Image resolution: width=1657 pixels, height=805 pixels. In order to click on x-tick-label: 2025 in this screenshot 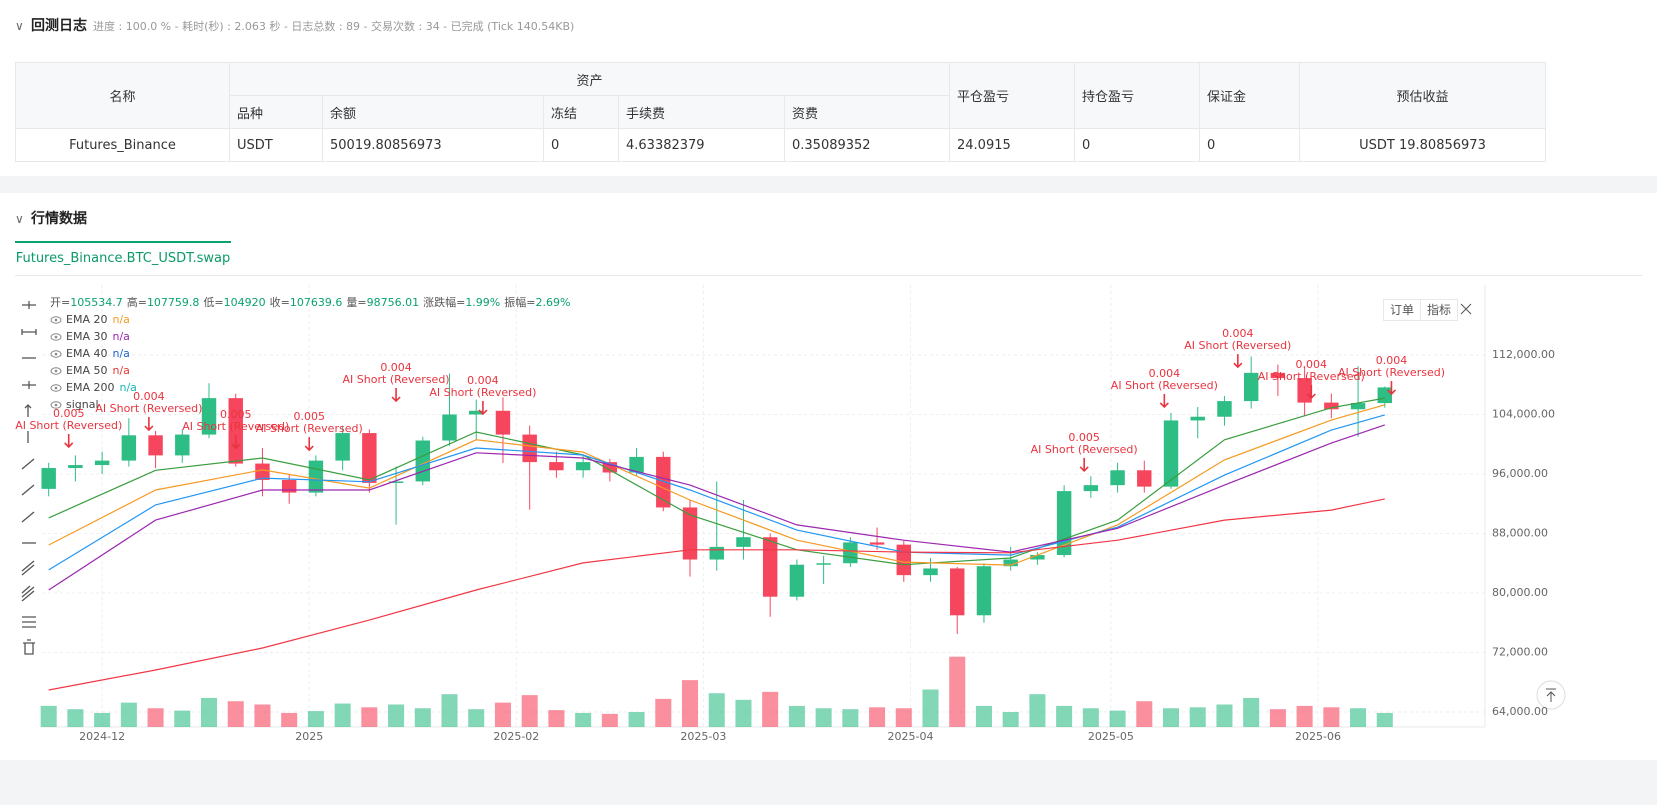, I will do `click(309, 736)`.